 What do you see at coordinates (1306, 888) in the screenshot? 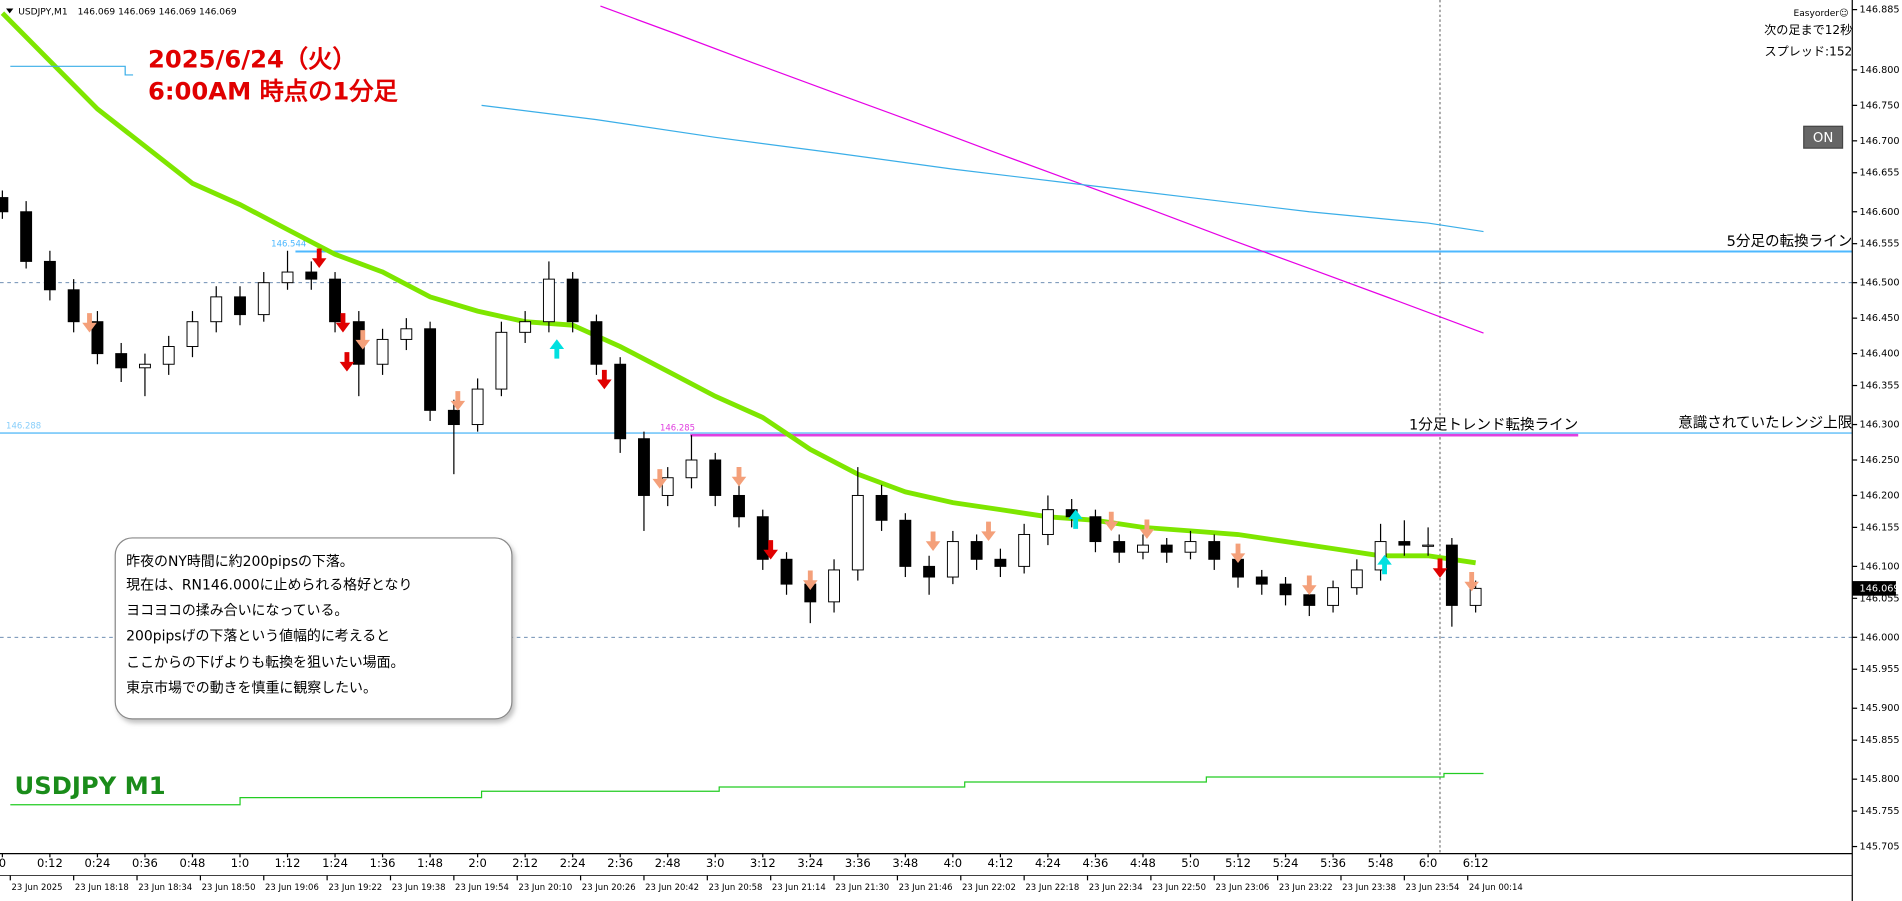
I see `x-date-label: 23 Jun 23:22` at bounding box center [1306, 888].